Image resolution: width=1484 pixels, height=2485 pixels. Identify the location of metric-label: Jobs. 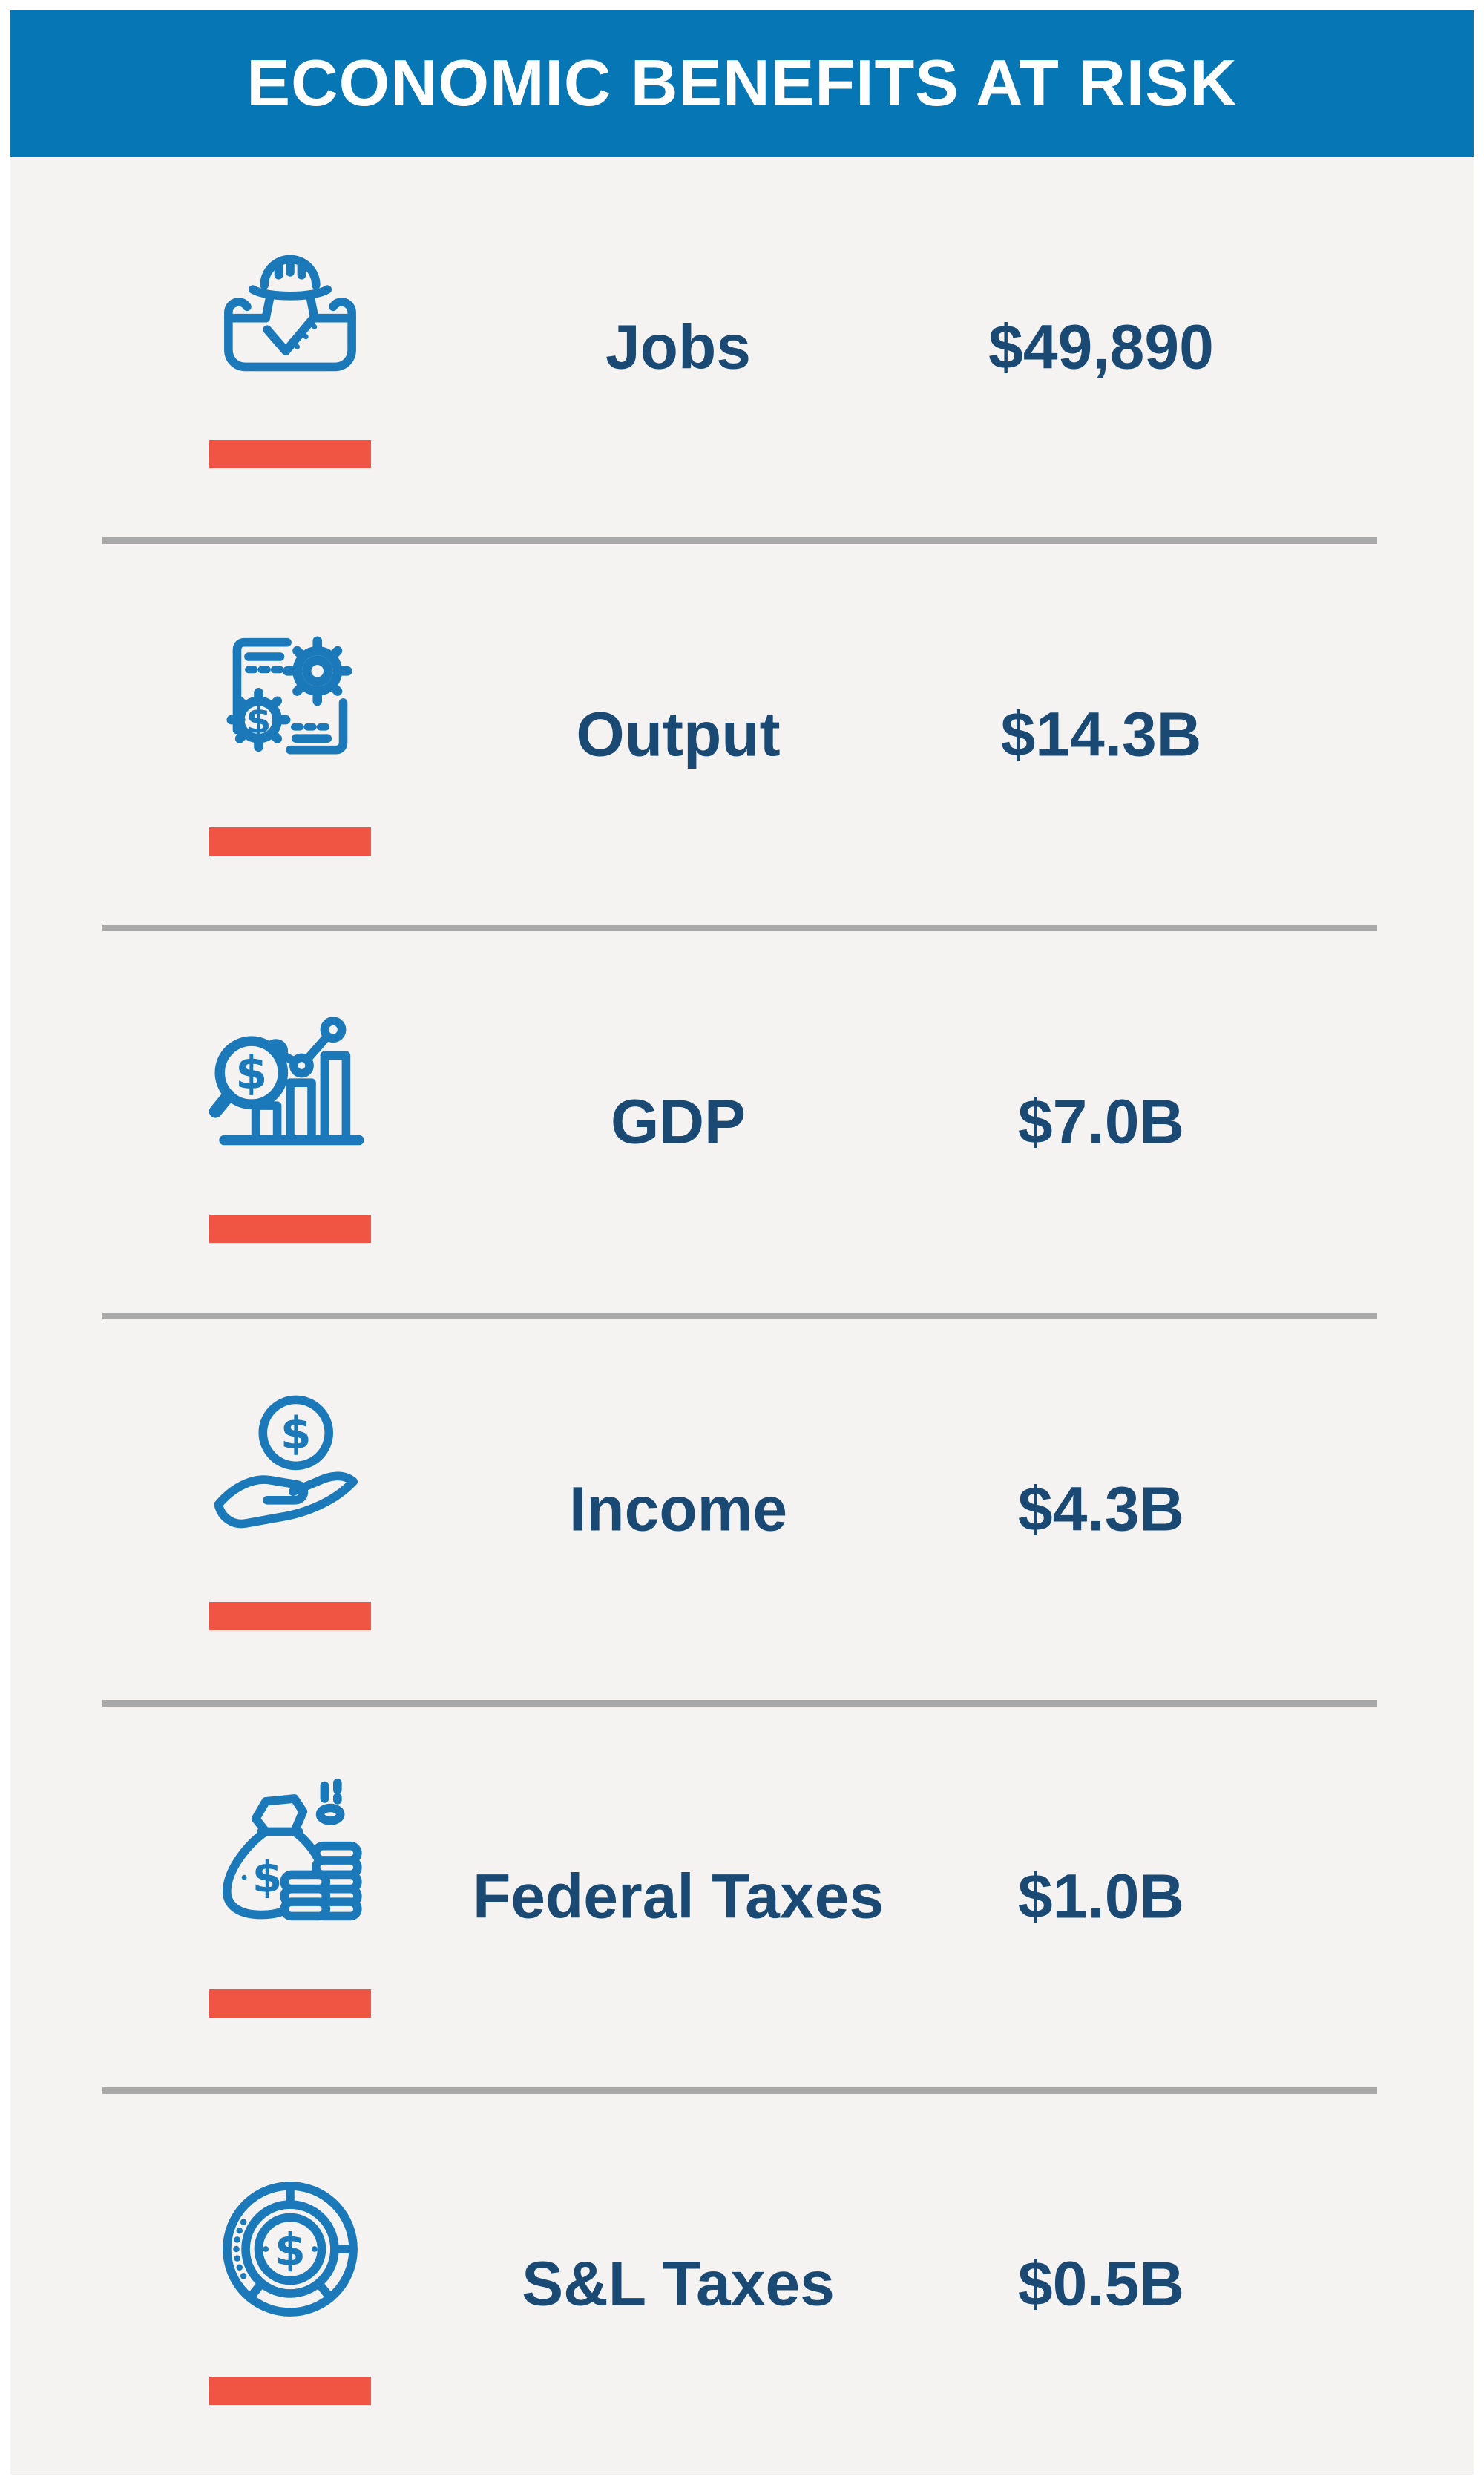
(678, 347).